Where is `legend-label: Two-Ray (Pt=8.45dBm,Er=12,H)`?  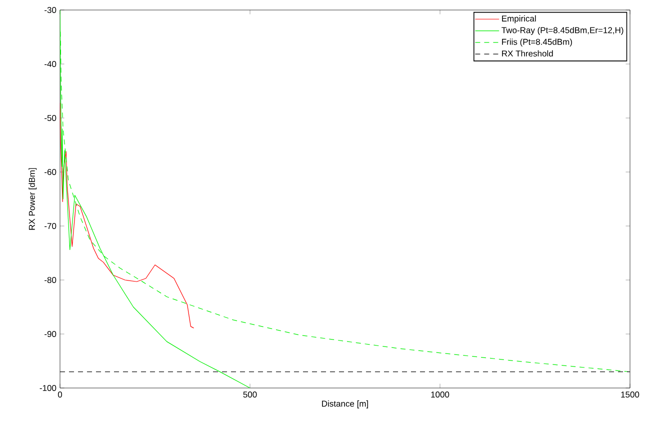 legend-label: Two-Ray (Pt=8.45dBm,Er=12,H) is located at coordinates (563, 30).